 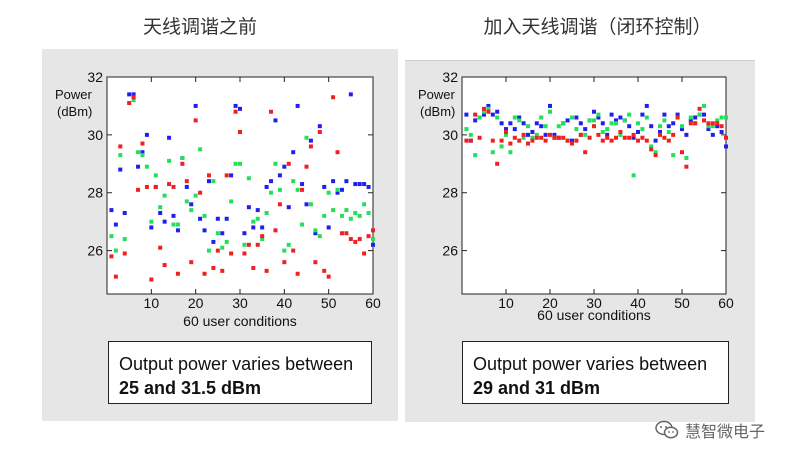 What do you see at coordinates (199, 27) in the screenshot?
I see `heading-before-tuning: 天线调谐之前` at bounding box center [199, 27].